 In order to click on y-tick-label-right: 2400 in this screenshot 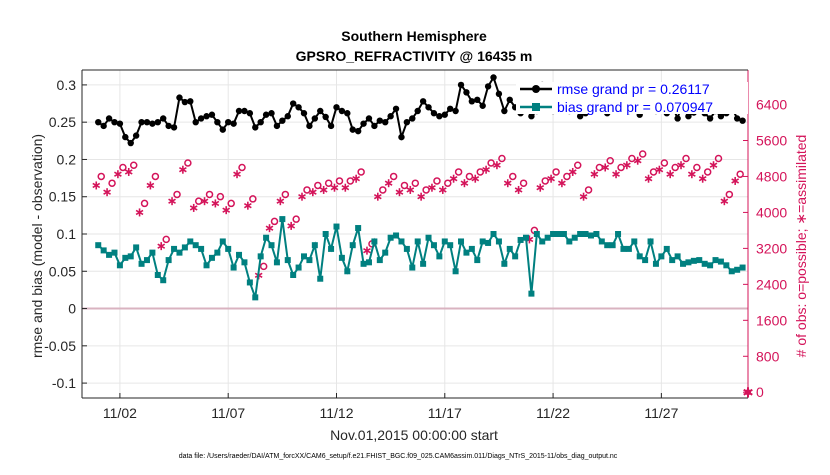, I will do `click(771, 284)`.